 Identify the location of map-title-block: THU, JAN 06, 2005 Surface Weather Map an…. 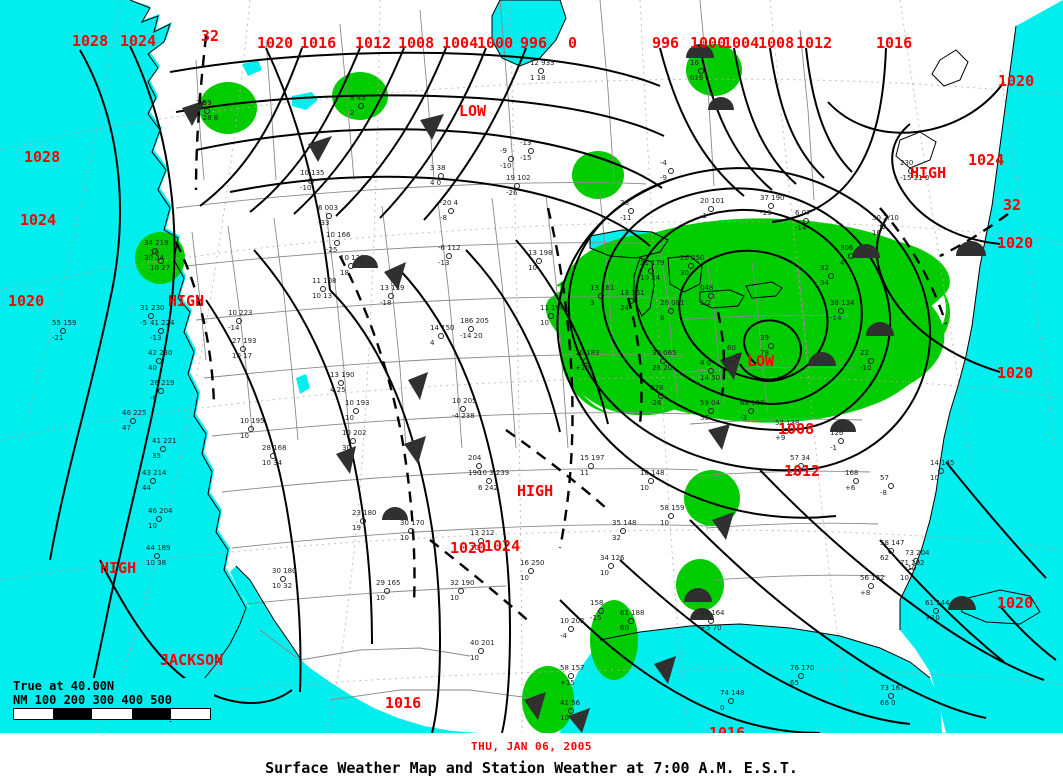
(531, 758).